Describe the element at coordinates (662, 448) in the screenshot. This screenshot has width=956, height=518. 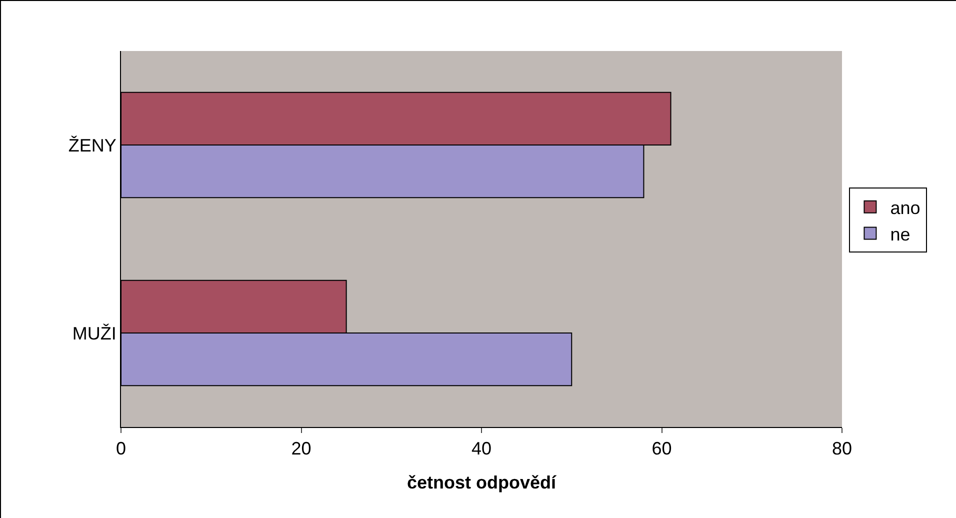
I see `x-tick-label: 60` at that location.